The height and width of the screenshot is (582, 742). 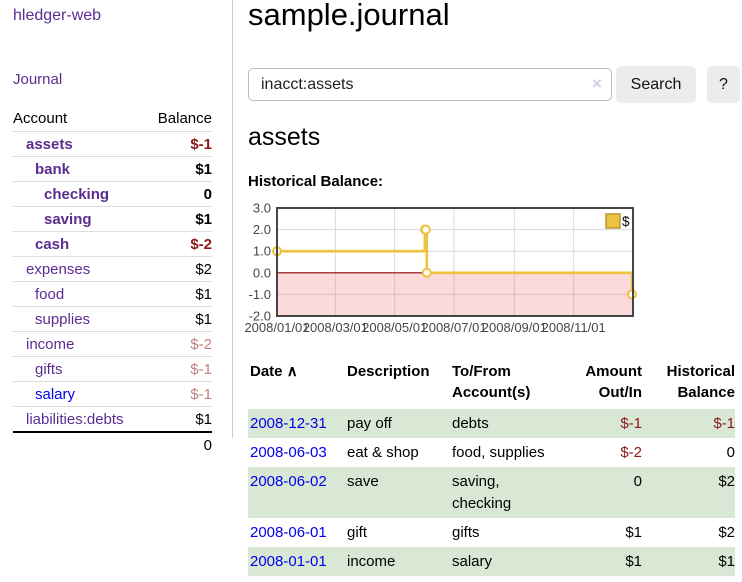 What do you see at coordinates (112, 169) in the screenshot?
I see `account-row: bank $1` at bounding box center [112, 169].